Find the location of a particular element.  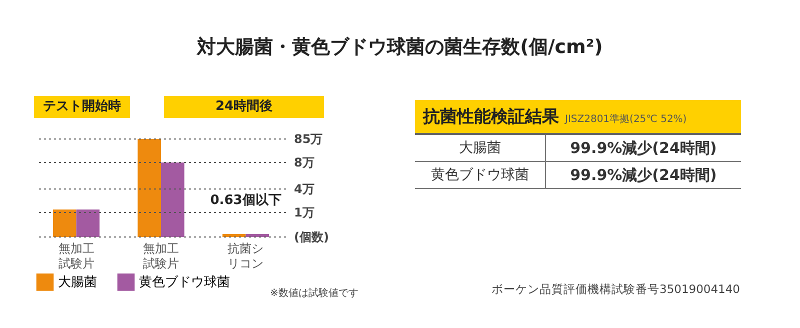

text: 抗菌性能検証結果 is located at coordinates (491, 117).